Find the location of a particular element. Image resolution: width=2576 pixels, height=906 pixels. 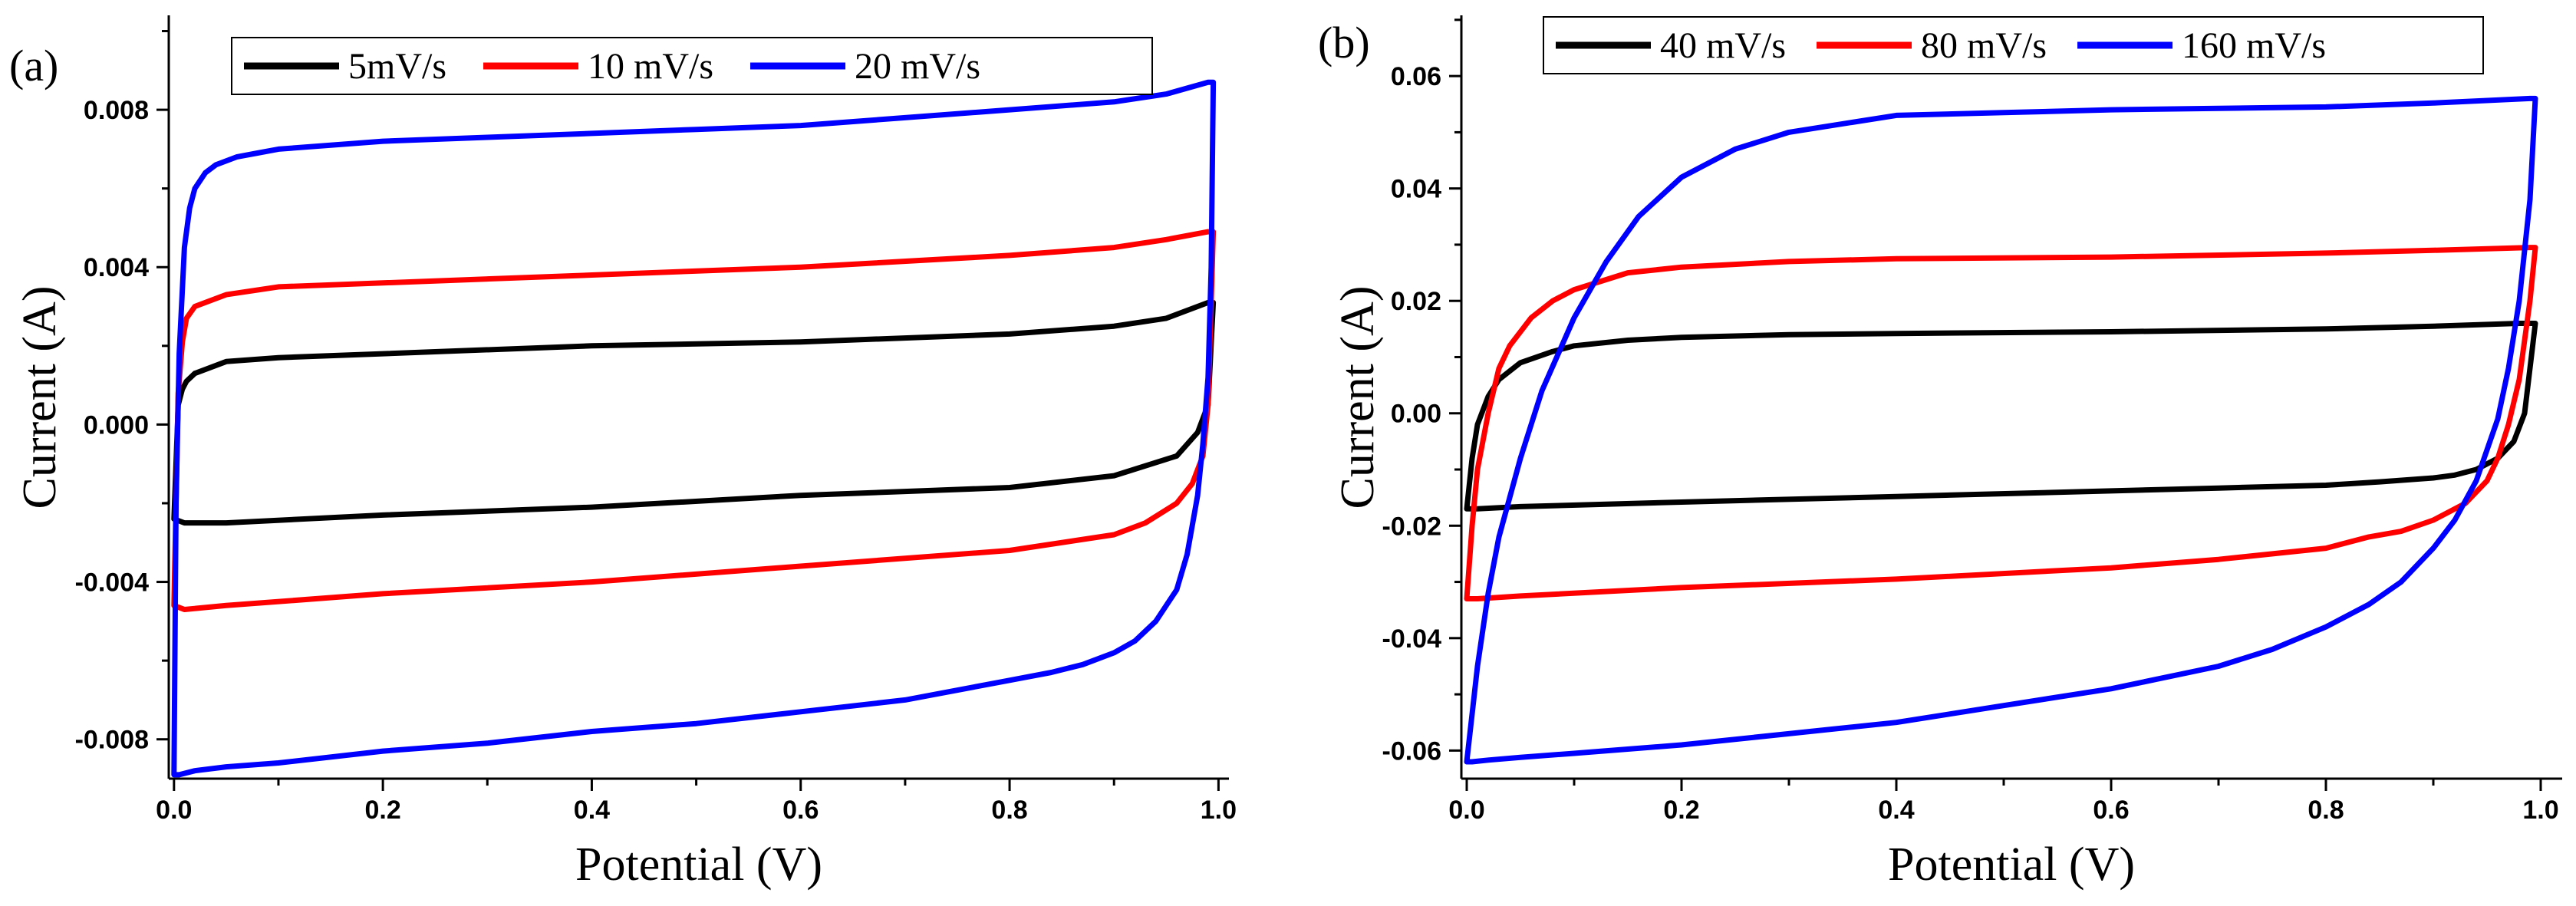

legend-item: 10 mV/s is located at coordinates (598, 67).